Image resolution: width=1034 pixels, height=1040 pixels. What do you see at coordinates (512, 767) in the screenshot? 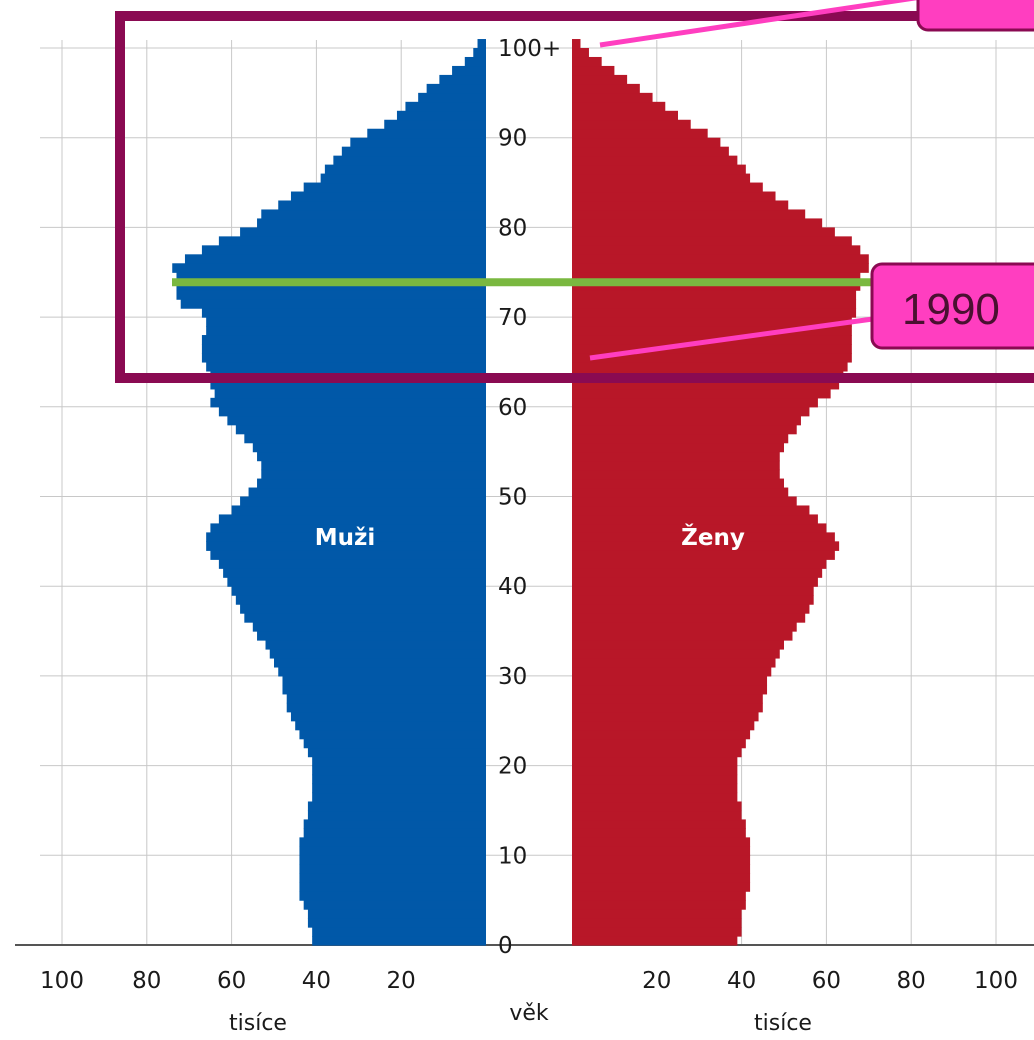
I see `age-tick-label: 20` at bounding box center [512, 767].